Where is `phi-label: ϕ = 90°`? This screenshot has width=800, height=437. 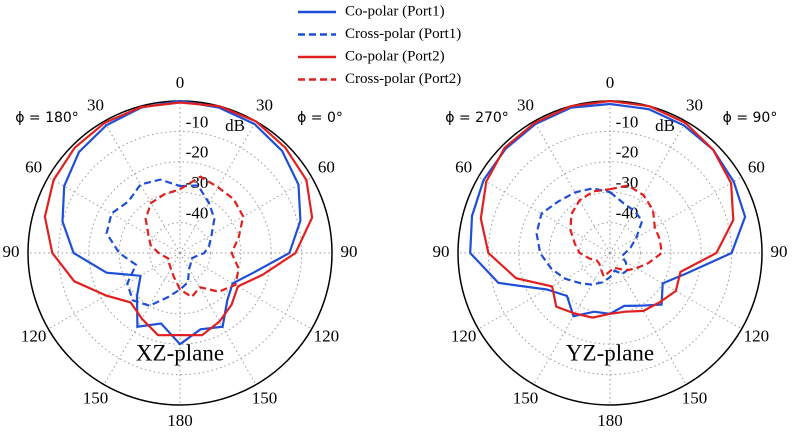
phi-label: ϕ = 90° is located at coordinates (750, 118).